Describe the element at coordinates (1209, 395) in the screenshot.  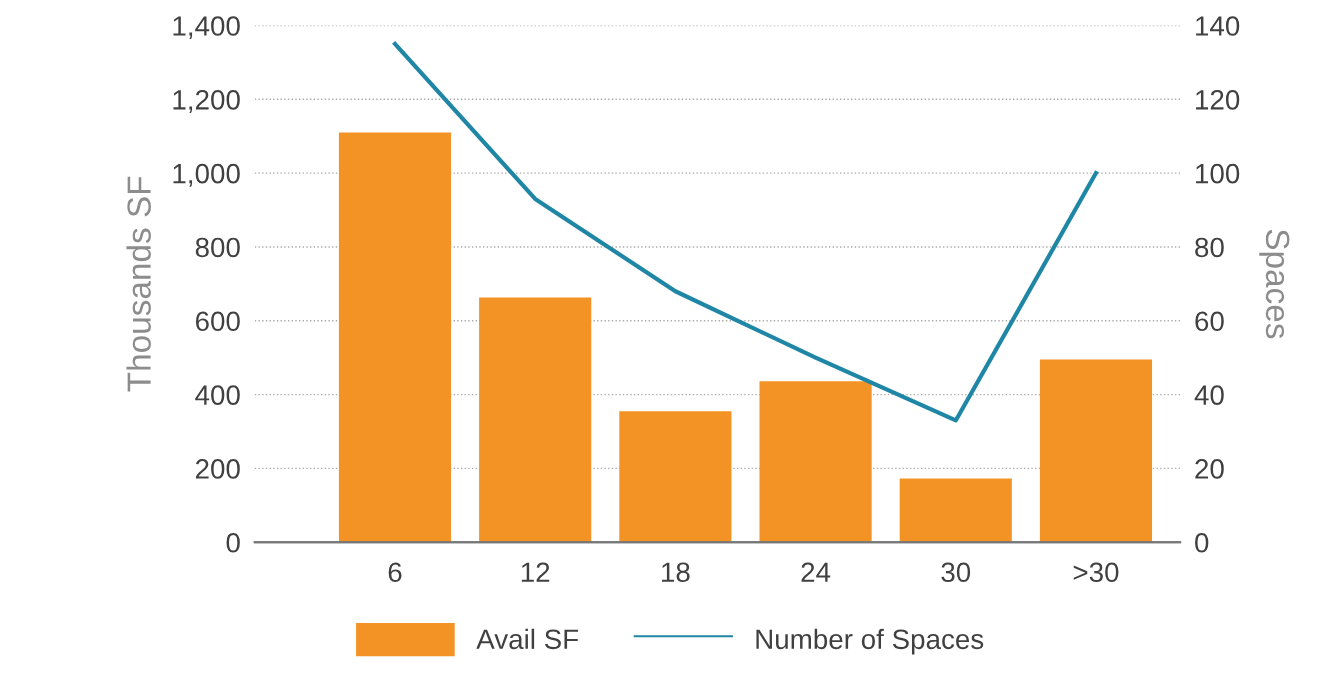
I see `y2-tick-label: 40` at that location.